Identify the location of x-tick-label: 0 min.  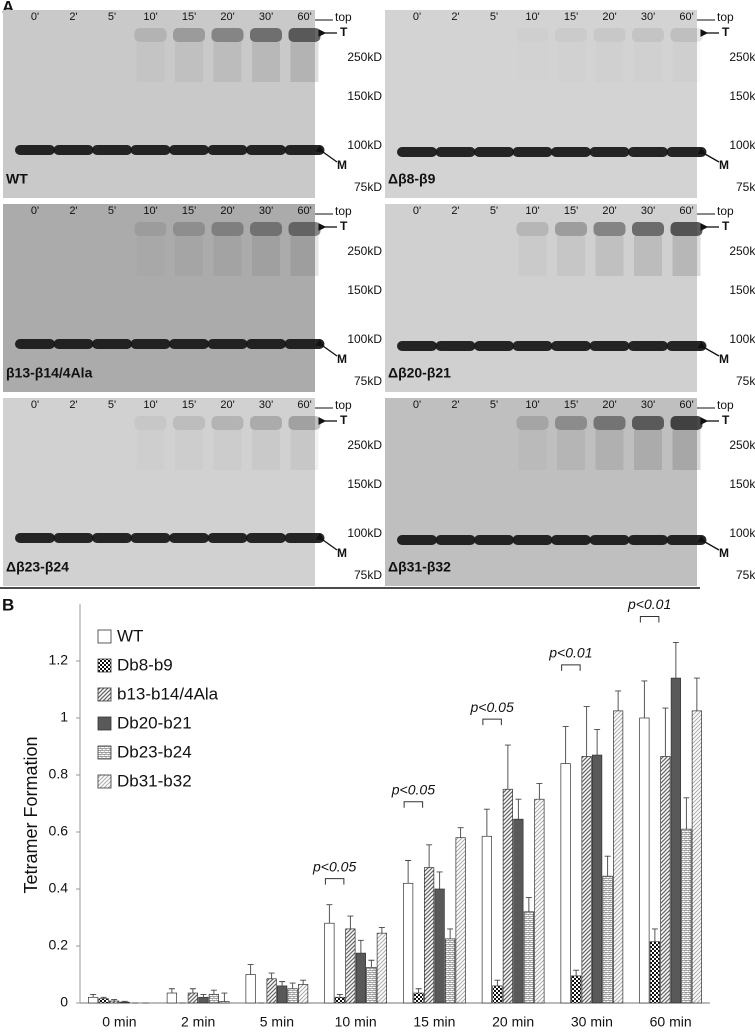
(119, 1022).